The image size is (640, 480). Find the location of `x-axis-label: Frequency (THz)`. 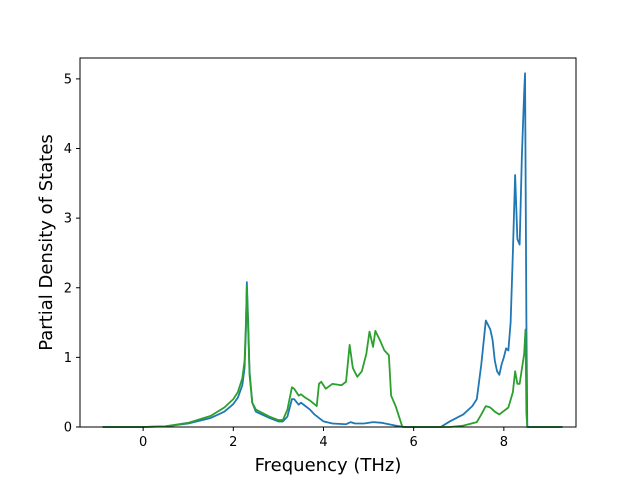

x-axis-label: Frequency (THz) is located at coordinates (328, 465).